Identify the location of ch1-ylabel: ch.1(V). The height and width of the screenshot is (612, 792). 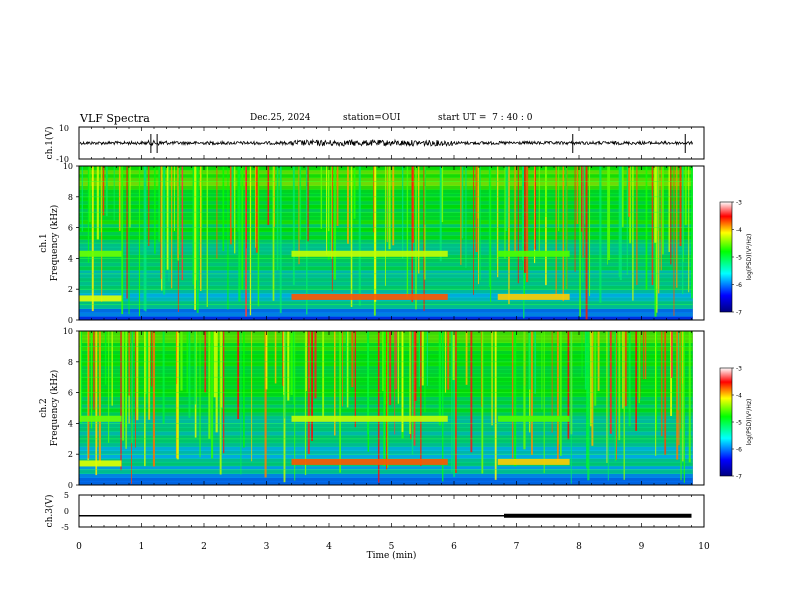
(49, 143).